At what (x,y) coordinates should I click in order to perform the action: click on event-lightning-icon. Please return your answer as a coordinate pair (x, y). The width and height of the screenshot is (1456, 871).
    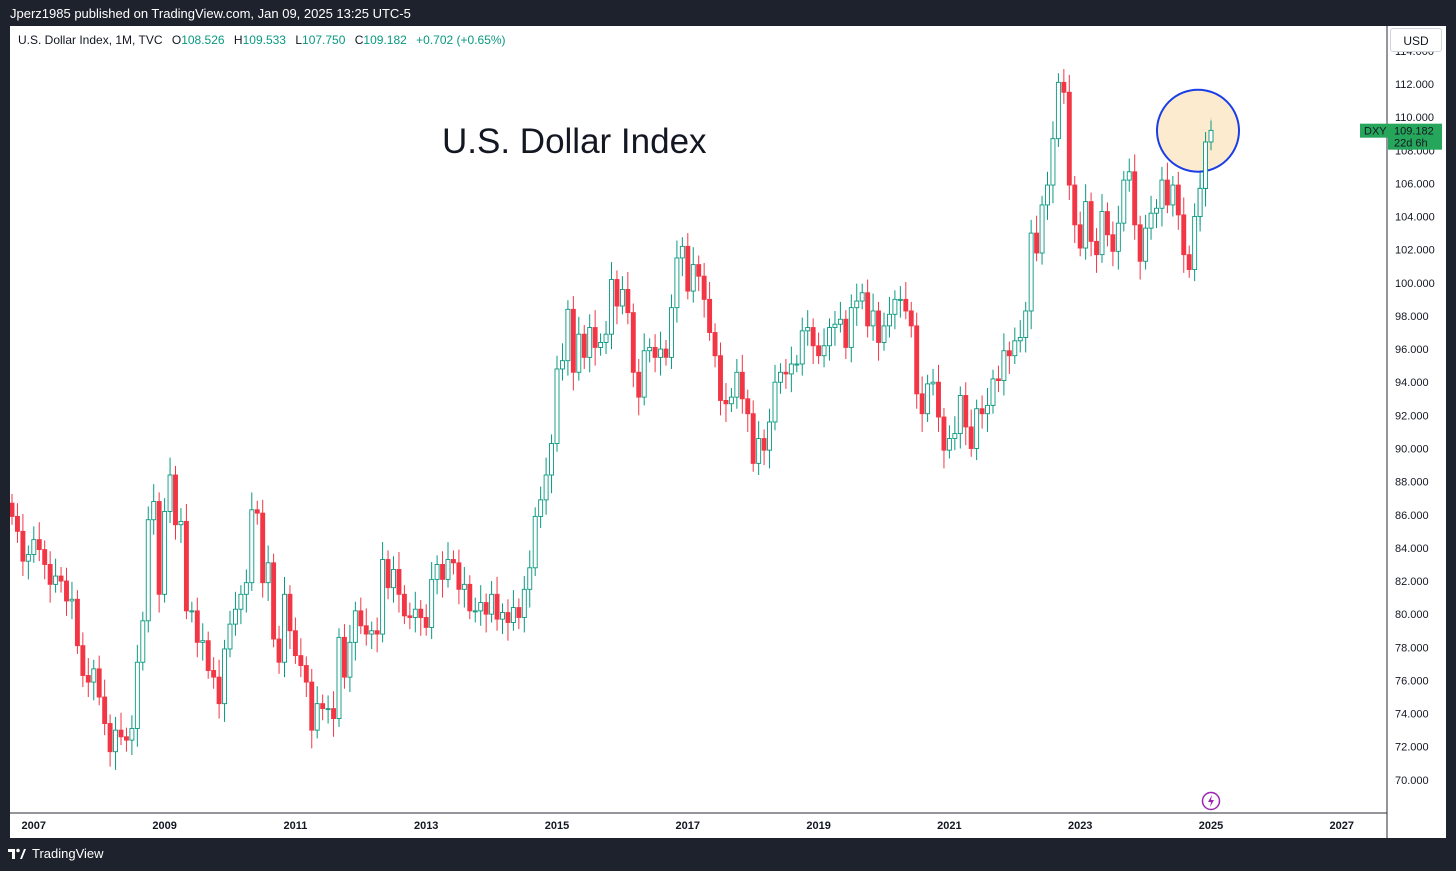
    Looking at the image, I should click on (1211, 801).